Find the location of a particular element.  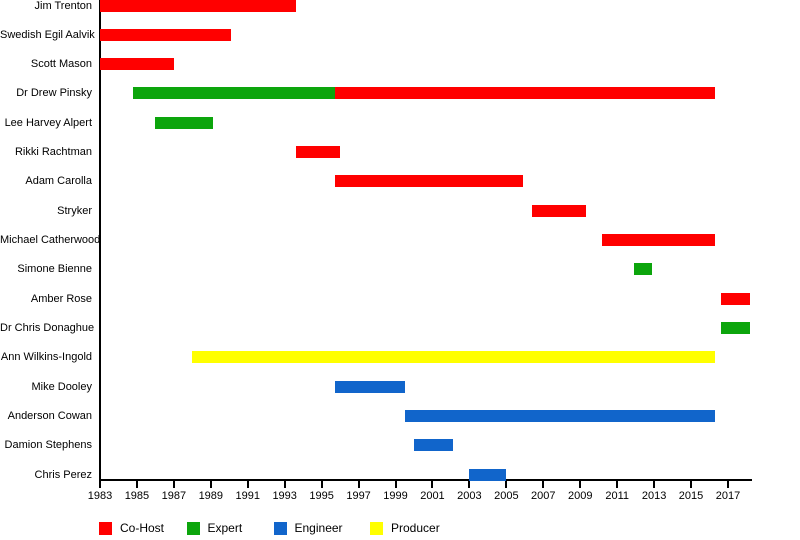

legend-label: Producer is located at coordinates (415, 528).